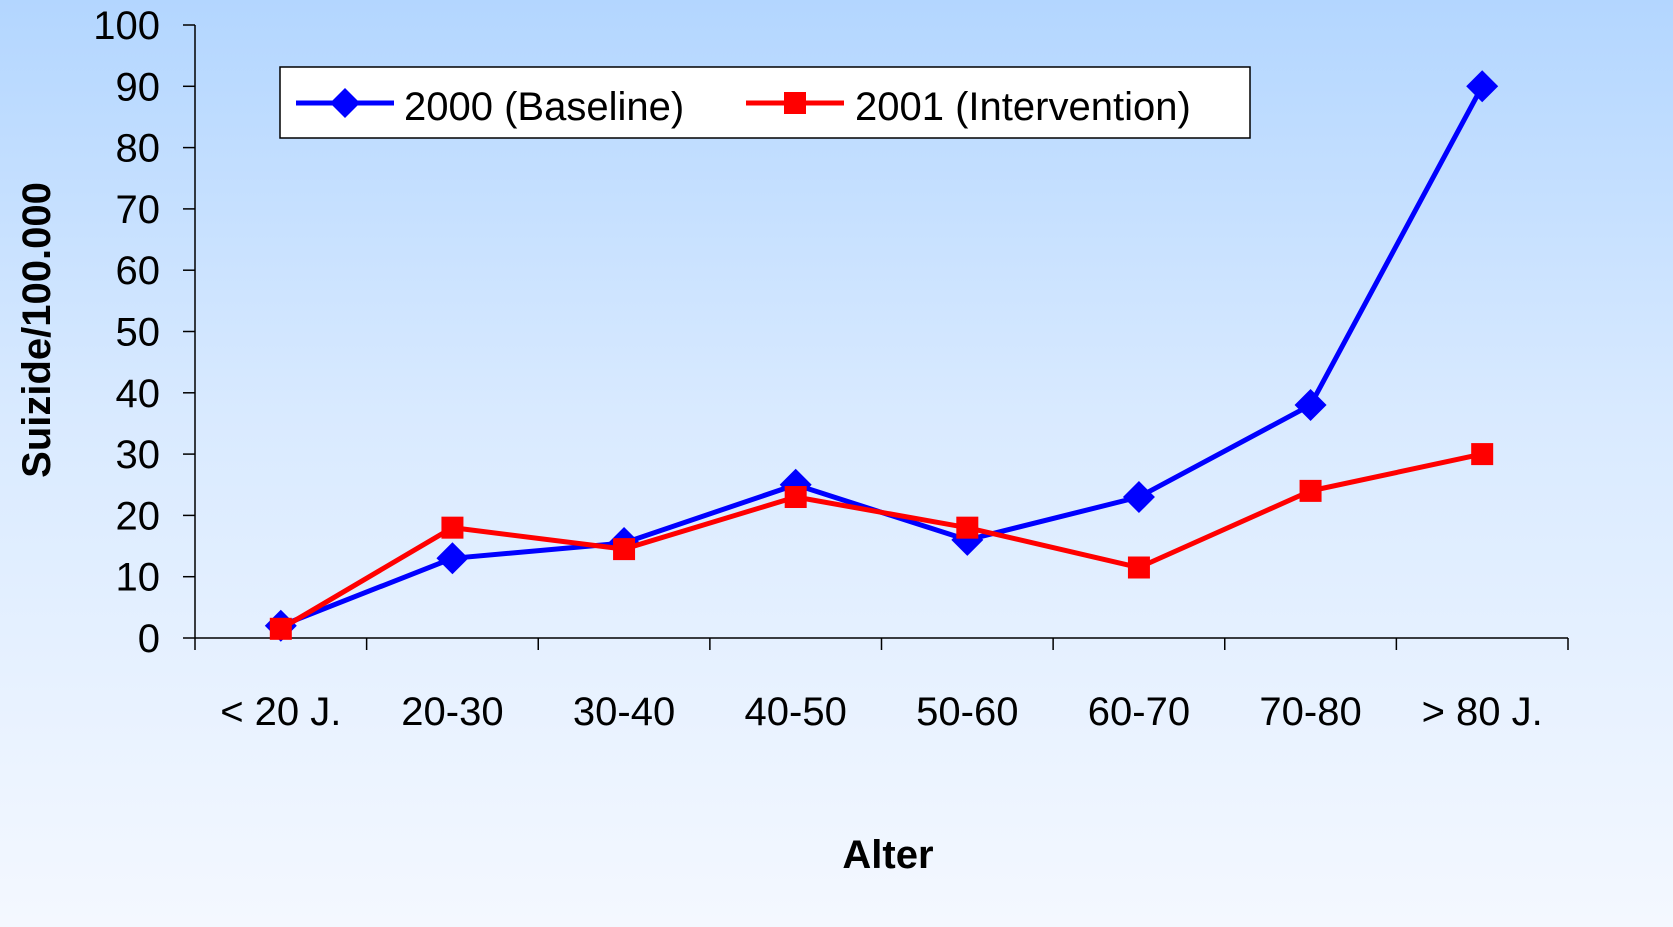  What do you see at coordinates (624, 712) in the screenshot?
I see `x-tick-label: 30-40` at bounding box center [624, 712].